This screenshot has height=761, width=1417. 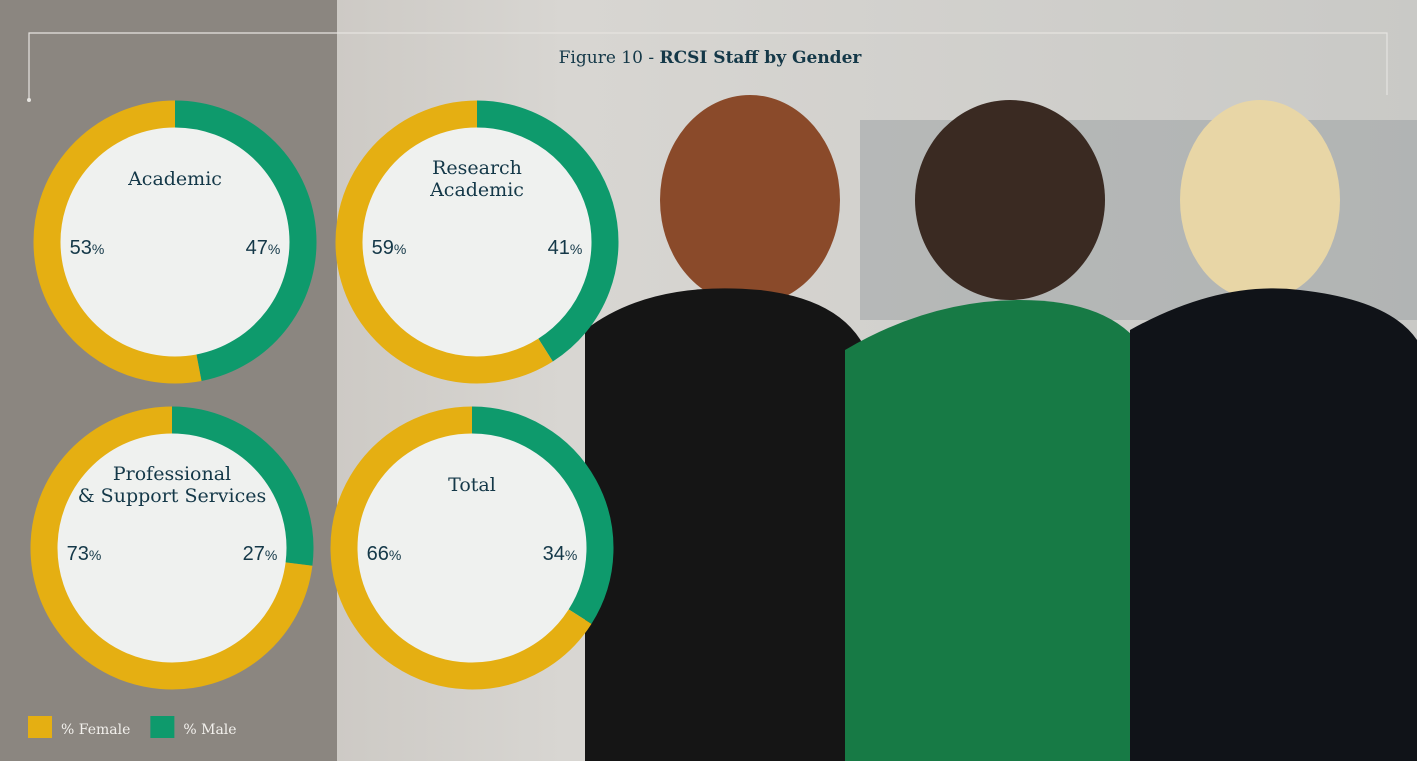 I want to click on value-label: 47%, so click(x=263, y=248).